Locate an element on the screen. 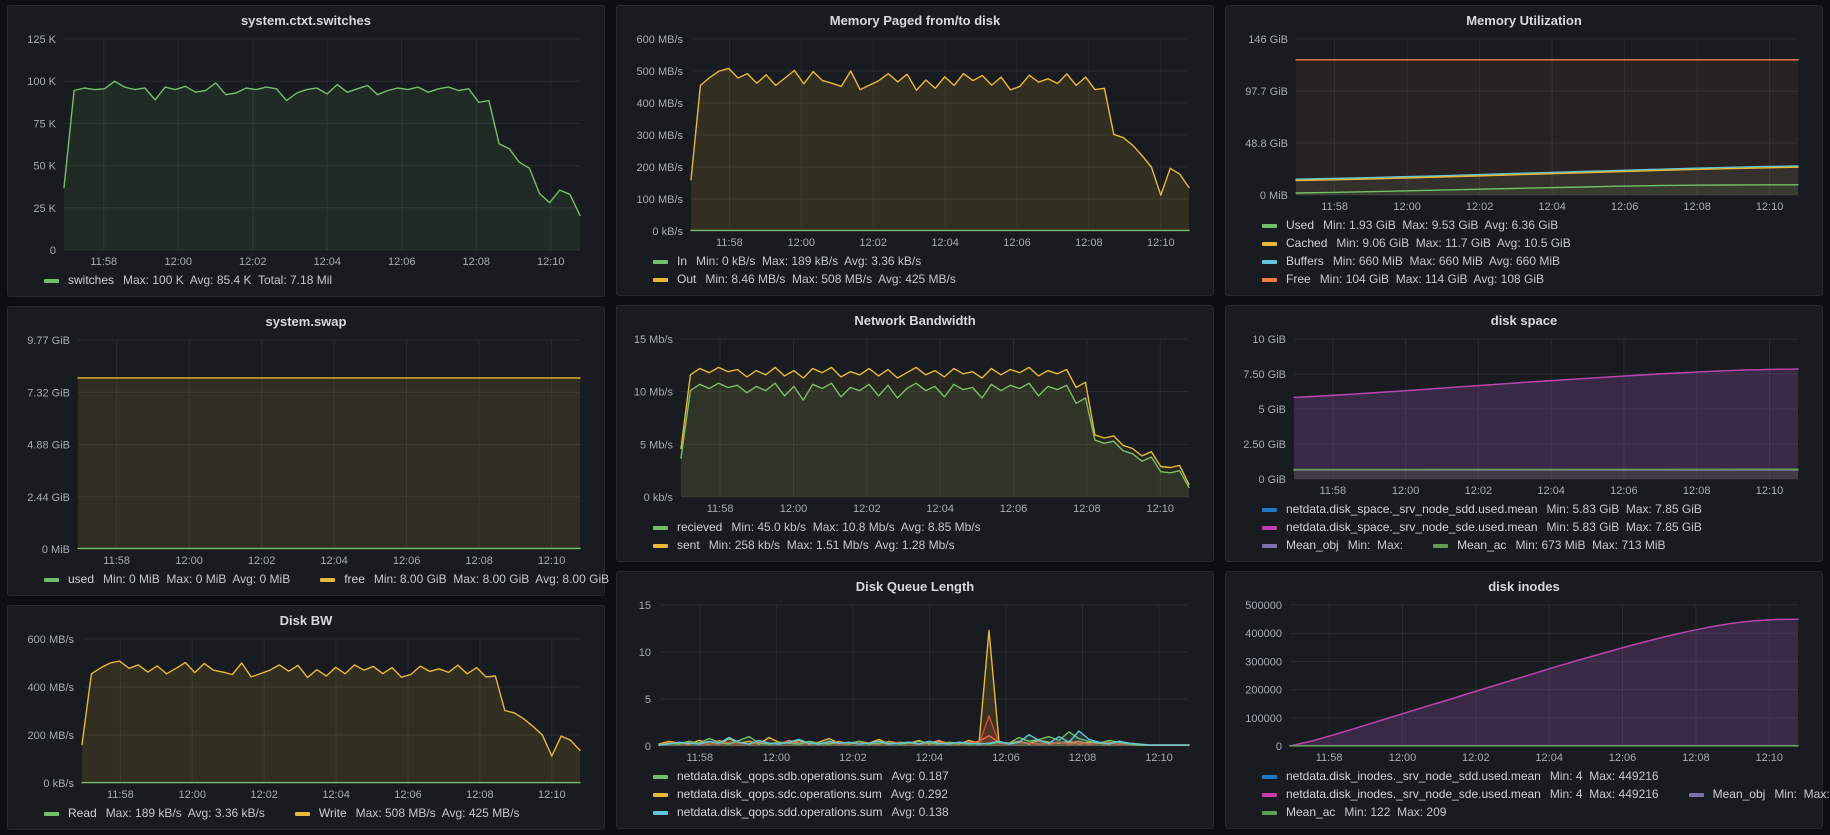 This screenshot has height=835, width=1830. panel-title: system.swap is located at coordinates (306, 321).